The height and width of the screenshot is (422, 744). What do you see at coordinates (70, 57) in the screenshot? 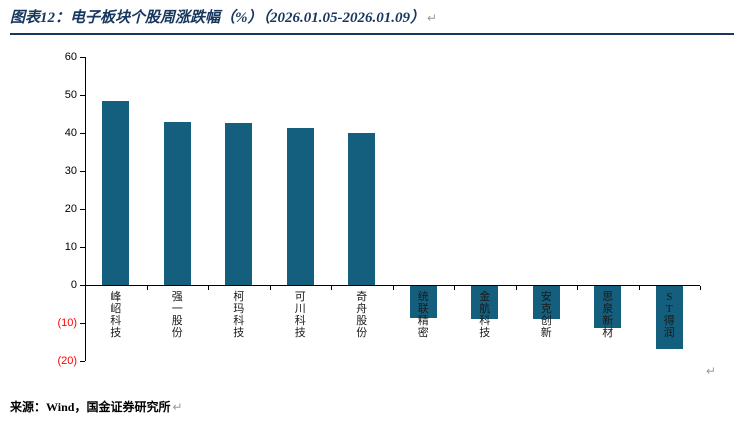
I see `y-axis-tick-label: 60` at bounding box center [70, 57].